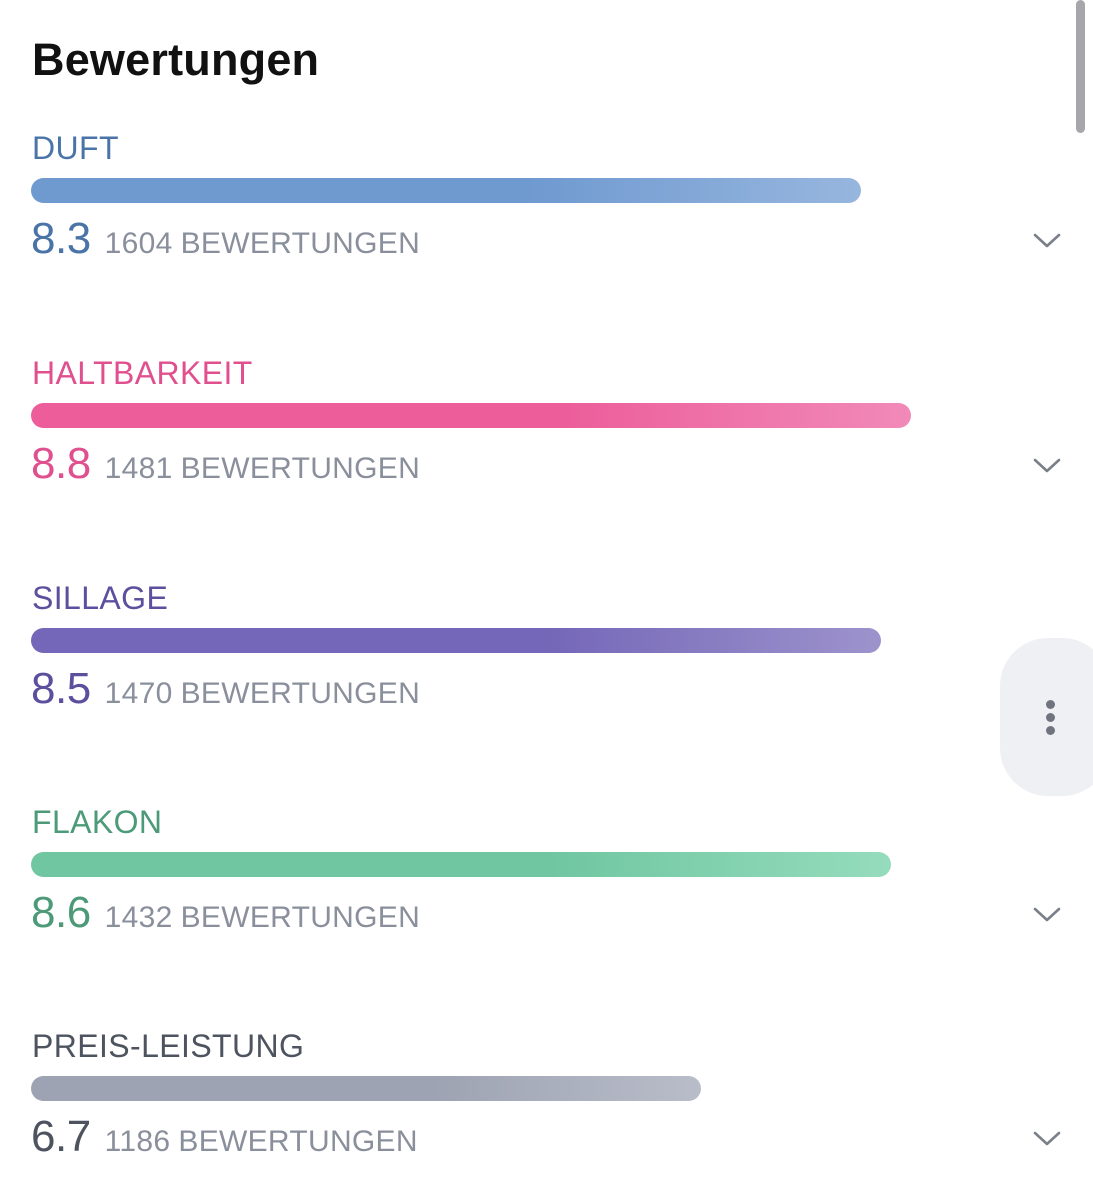 This screenshot has height=1200, width=1093. What do you see at coordinates (546, 440) in the screenshot?
I see `rating-haltbarkeit: HALTBARKEIT 8.8 1481 BEWERTUNGEN` at bounding box center [546, 440].